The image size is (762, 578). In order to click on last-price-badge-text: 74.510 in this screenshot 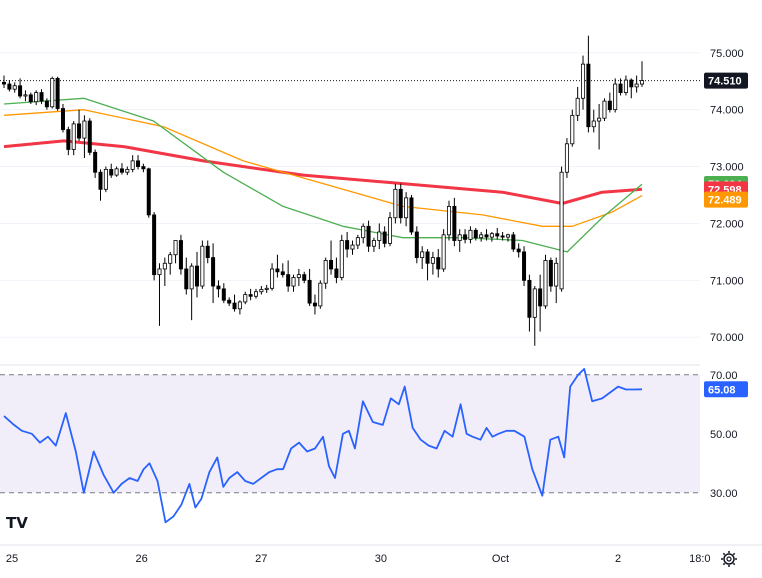, I will do `click(725, 82)`.